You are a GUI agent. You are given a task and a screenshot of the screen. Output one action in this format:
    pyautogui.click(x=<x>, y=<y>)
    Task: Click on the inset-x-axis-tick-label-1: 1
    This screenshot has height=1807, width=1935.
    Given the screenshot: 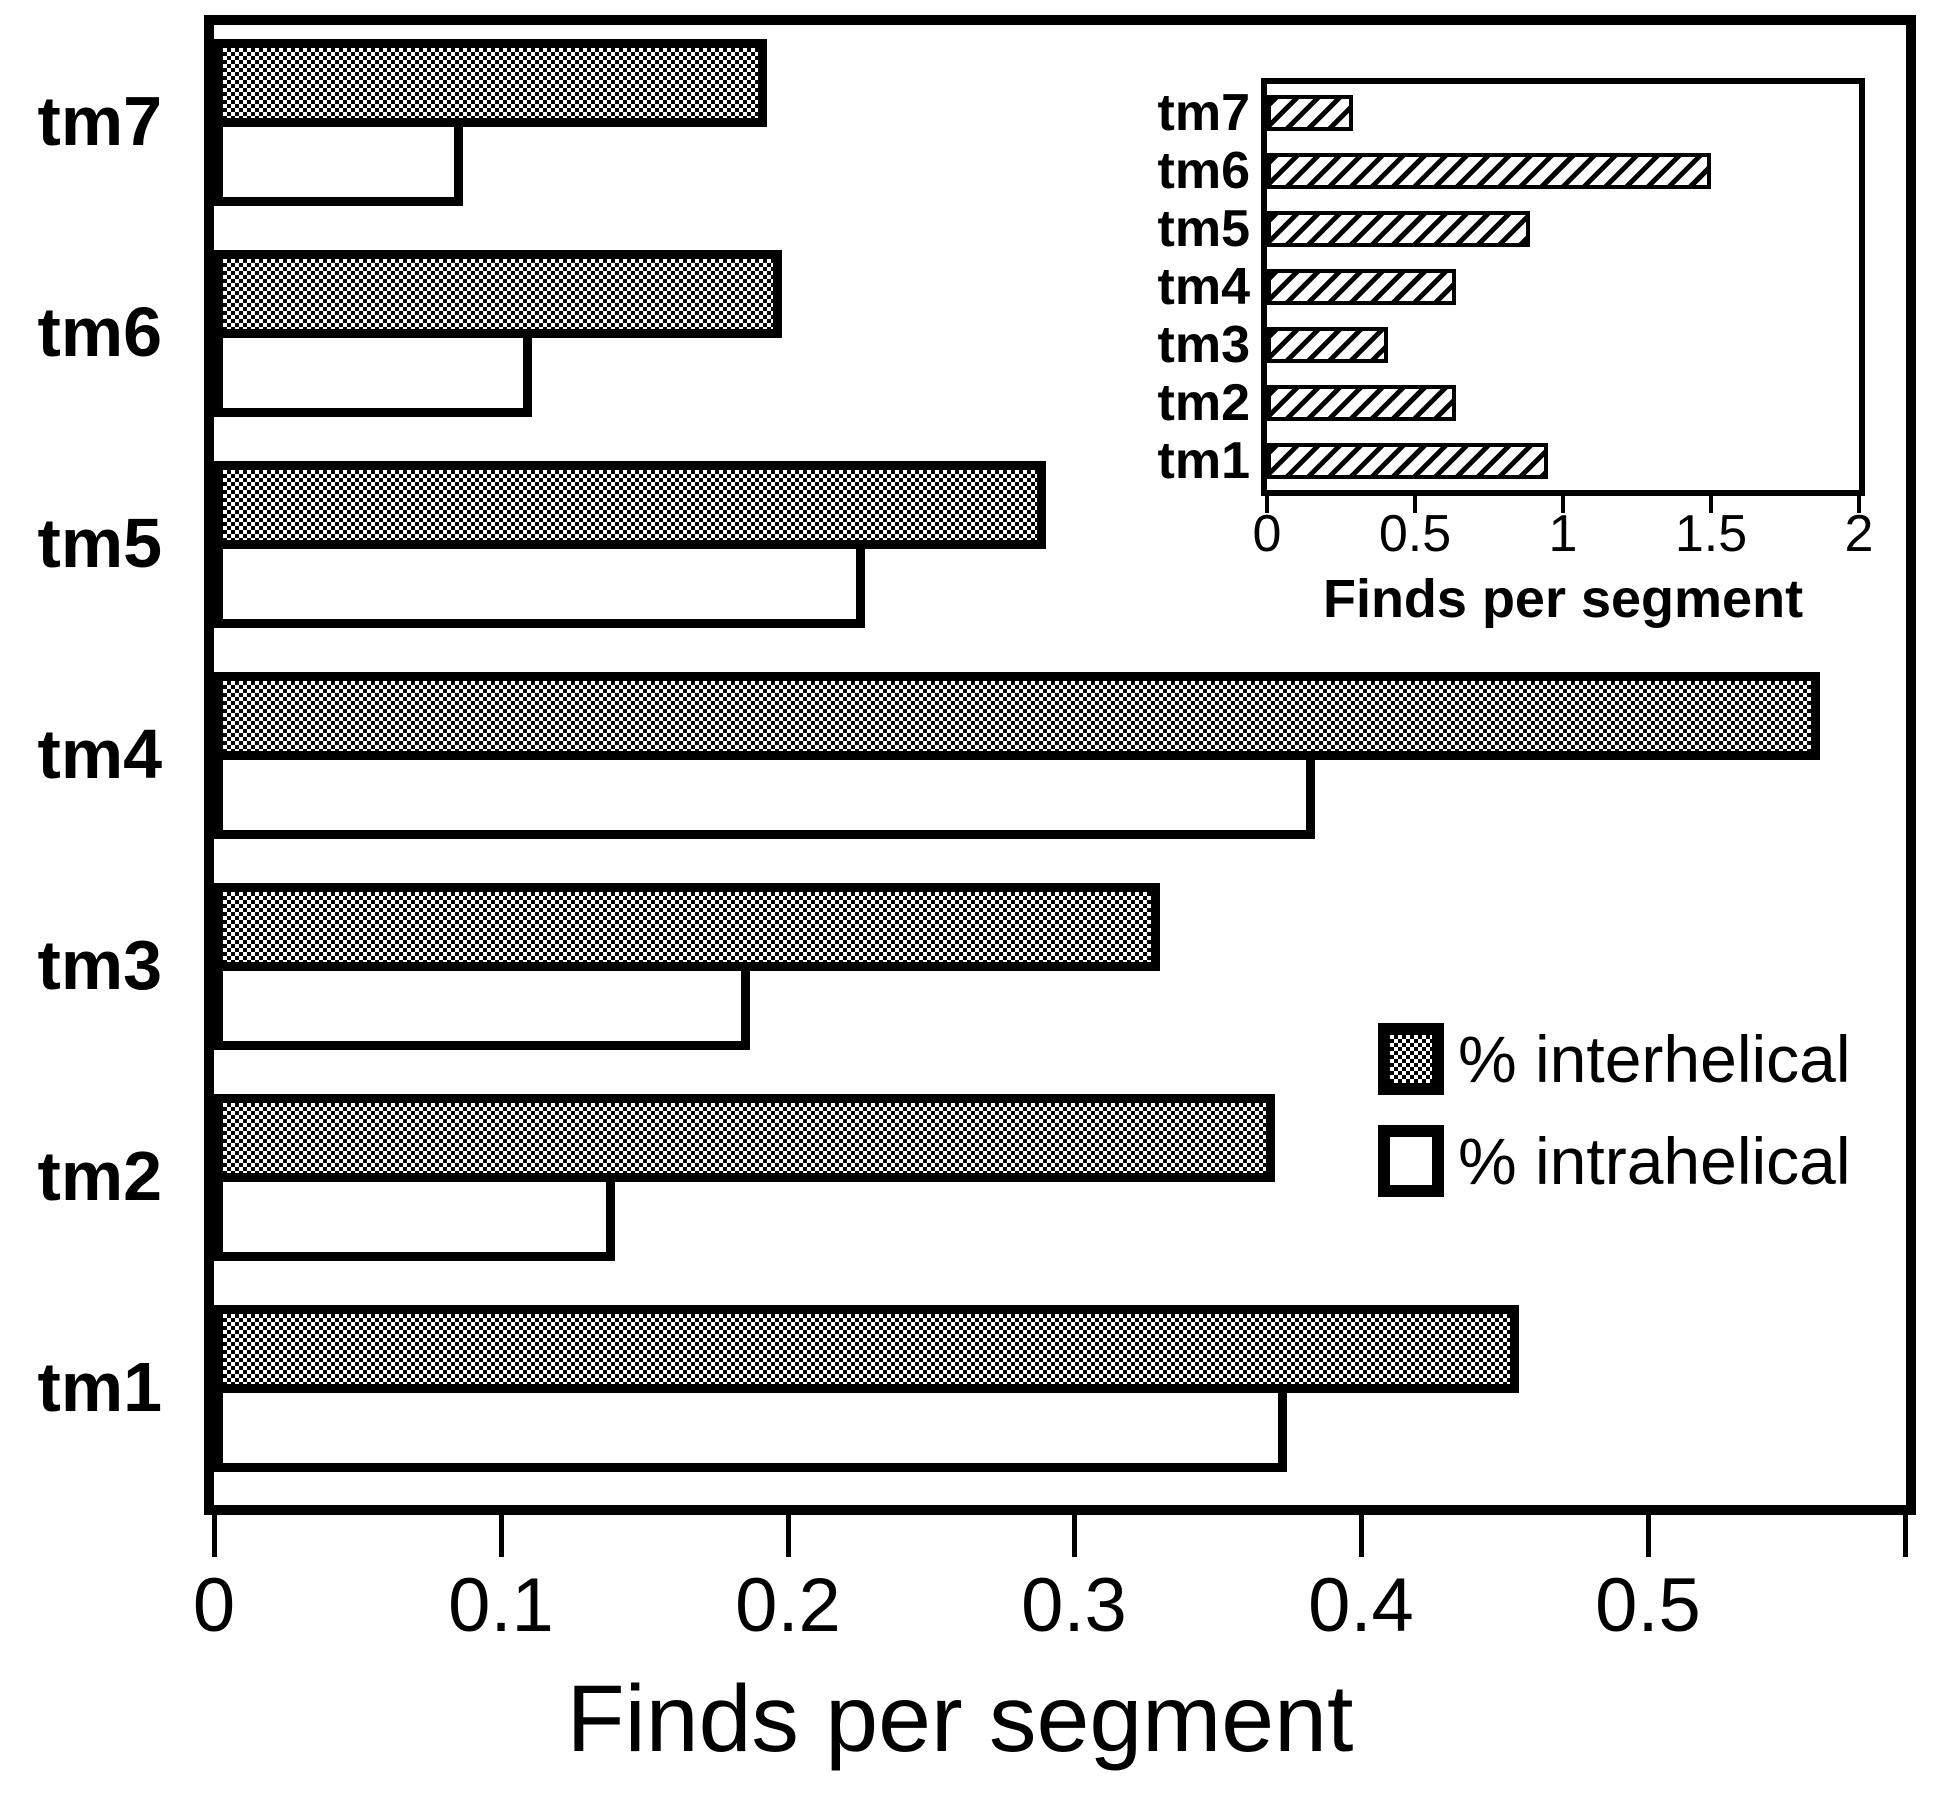 What is the action you would take?
    pyautogui.click(x=1563, y=534)
    